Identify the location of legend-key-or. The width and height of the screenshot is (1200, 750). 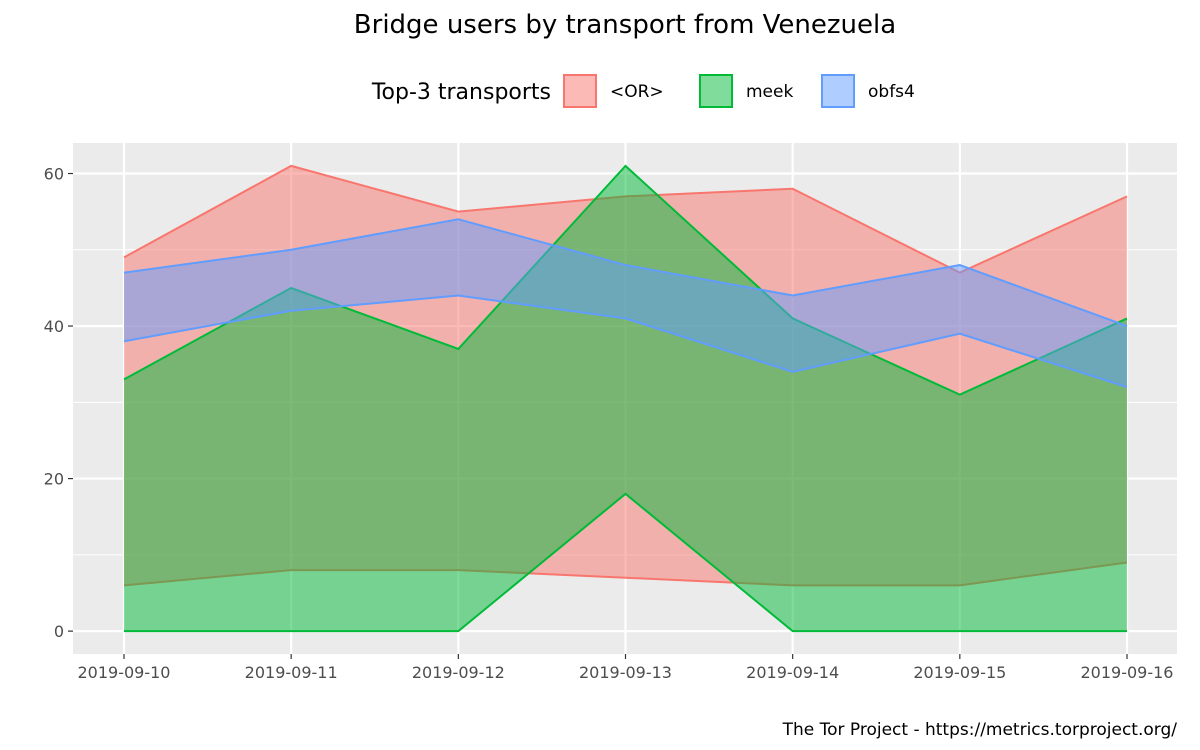
(580, 91).